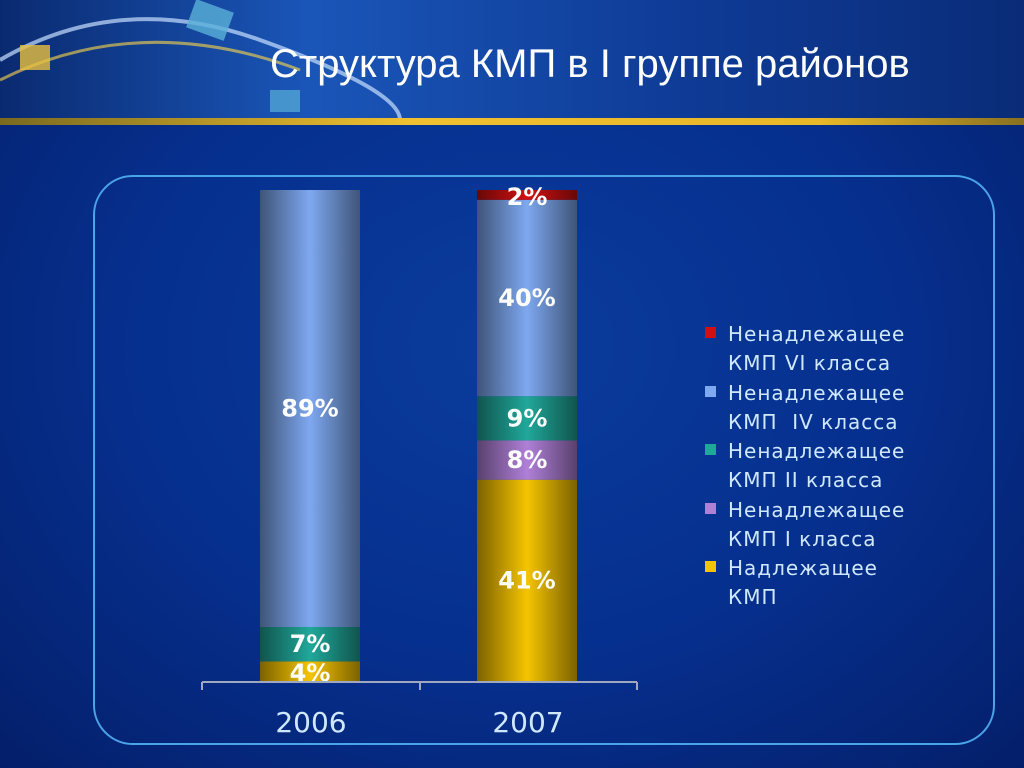 This screenshot has width=1024, height=768. I want to click on x-tick-label: 2006, so click(310, 722).